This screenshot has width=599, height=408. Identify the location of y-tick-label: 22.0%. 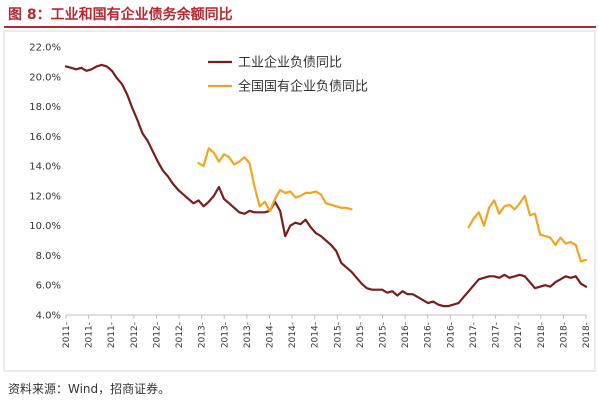
(45, 48).